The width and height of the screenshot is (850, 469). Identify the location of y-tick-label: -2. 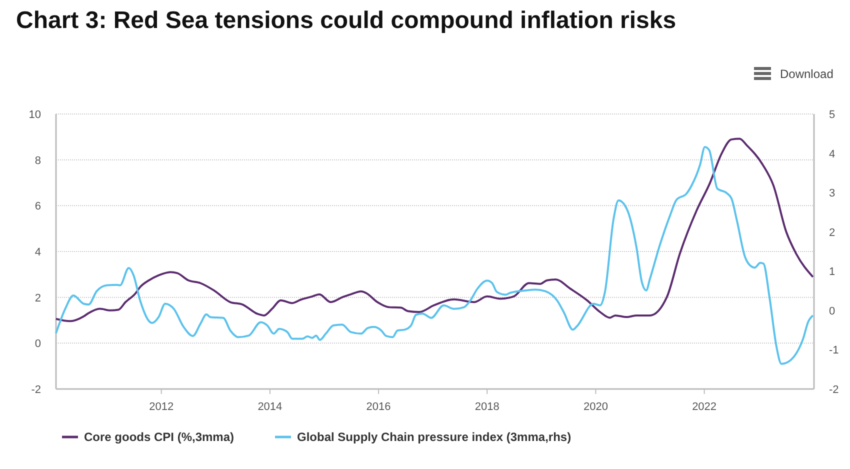
(36, 390).